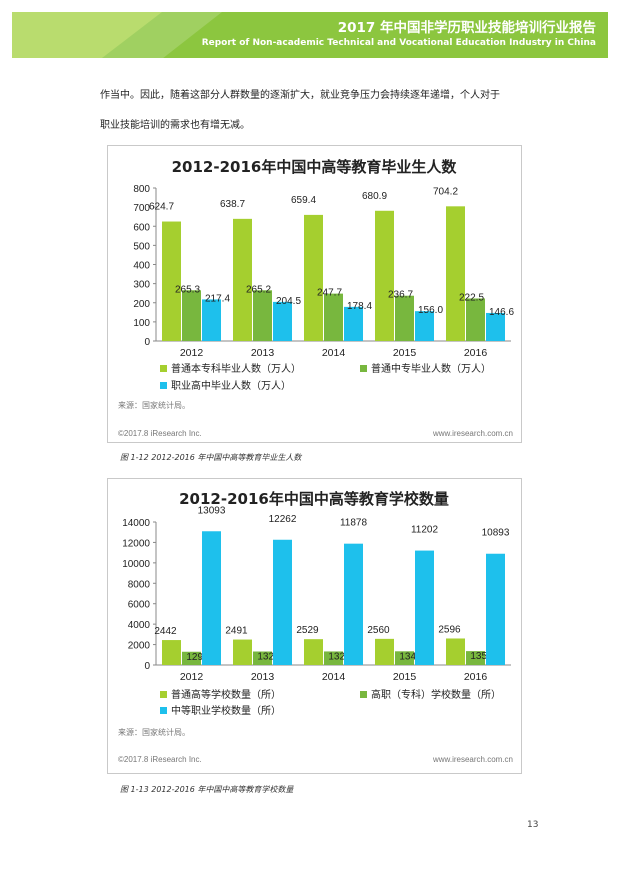 The width and height of the screenshot is (620, 877). I want to click on legend-label: 职业高中毕业人数（万人）, so click(231, 385).